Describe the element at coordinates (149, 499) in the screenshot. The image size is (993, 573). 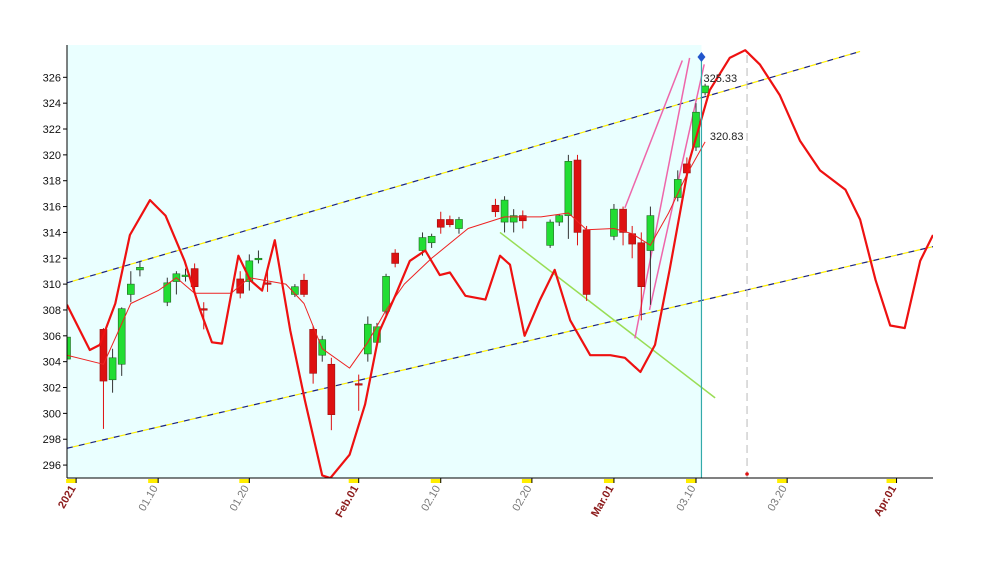
I see `x-tick-label: 01.10` at that location.